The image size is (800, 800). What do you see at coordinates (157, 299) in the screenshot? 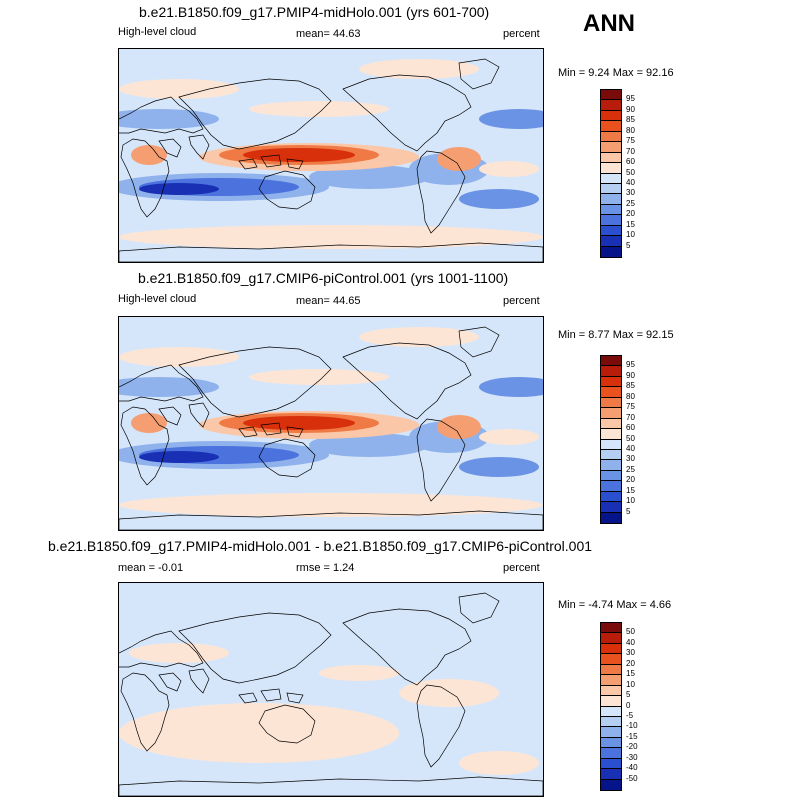
I see `panel-2-variable-label: High-level cloud` at bounding box center [157, 299].